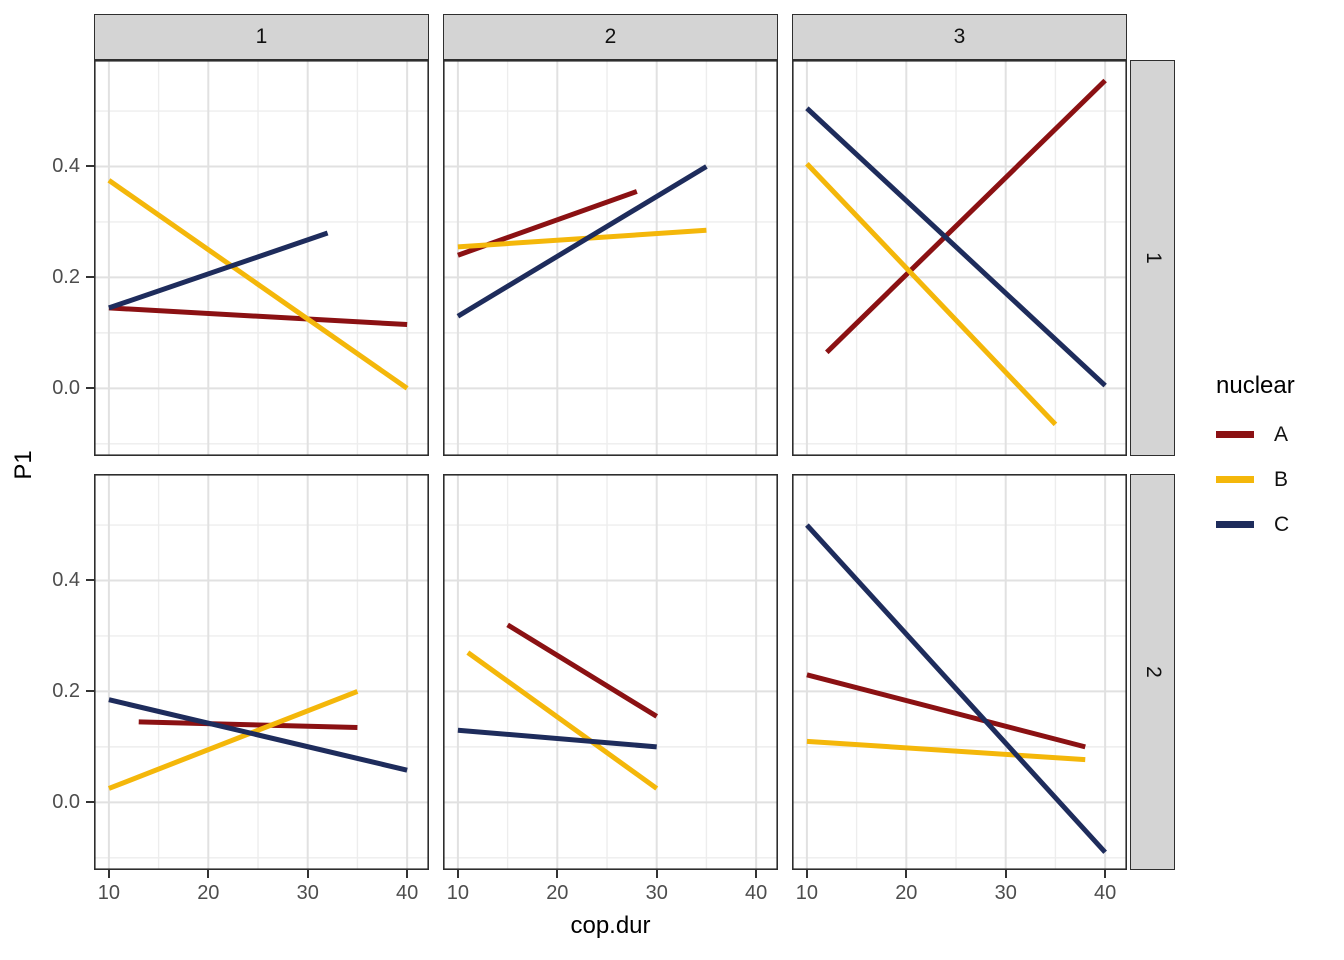  I want to click on facet-col-strip-3: 3, so click(959, 37).